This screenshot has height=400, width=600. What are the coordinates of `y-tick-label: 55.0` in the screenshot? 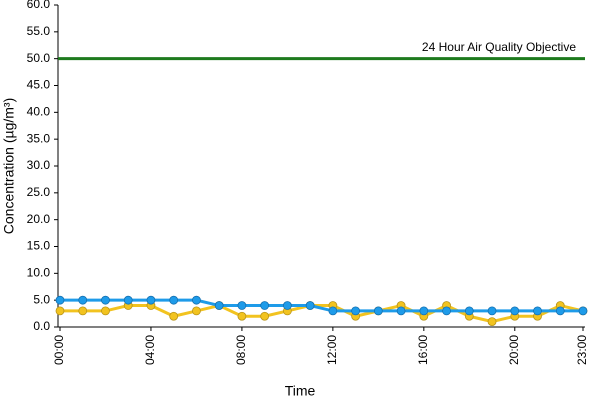 It's located at (39, 31).